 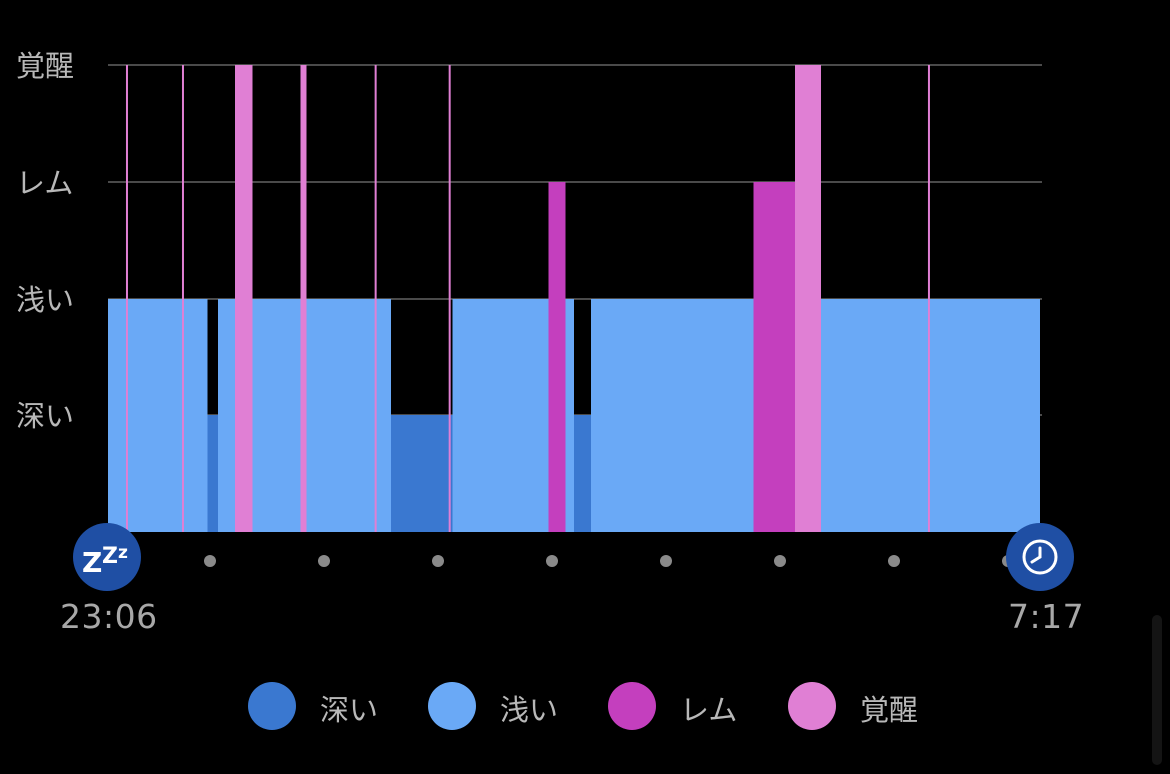 What do you see at coordinates (45, 66) in the screenshot?
I see `y-label-awake: 覚醒` at bounding box center [45, 66].